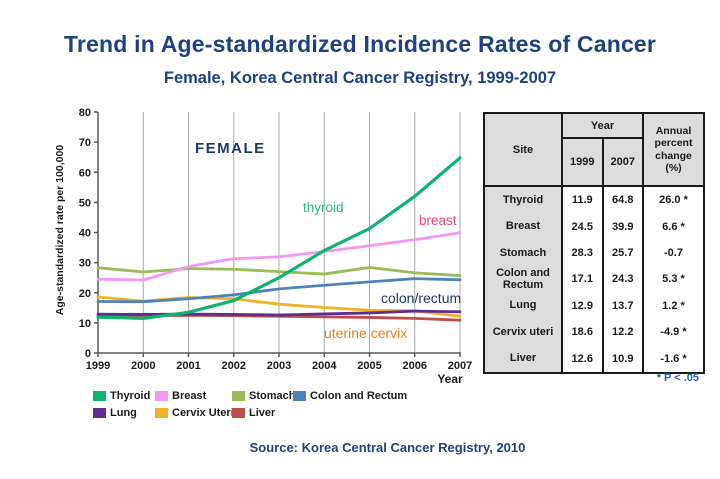 This screenshot has width=720, height=479. What do you see at coordinates (143, 366) in the screenshot?
I see `x-tick-label: 2000` at bounding box center [143, 366].